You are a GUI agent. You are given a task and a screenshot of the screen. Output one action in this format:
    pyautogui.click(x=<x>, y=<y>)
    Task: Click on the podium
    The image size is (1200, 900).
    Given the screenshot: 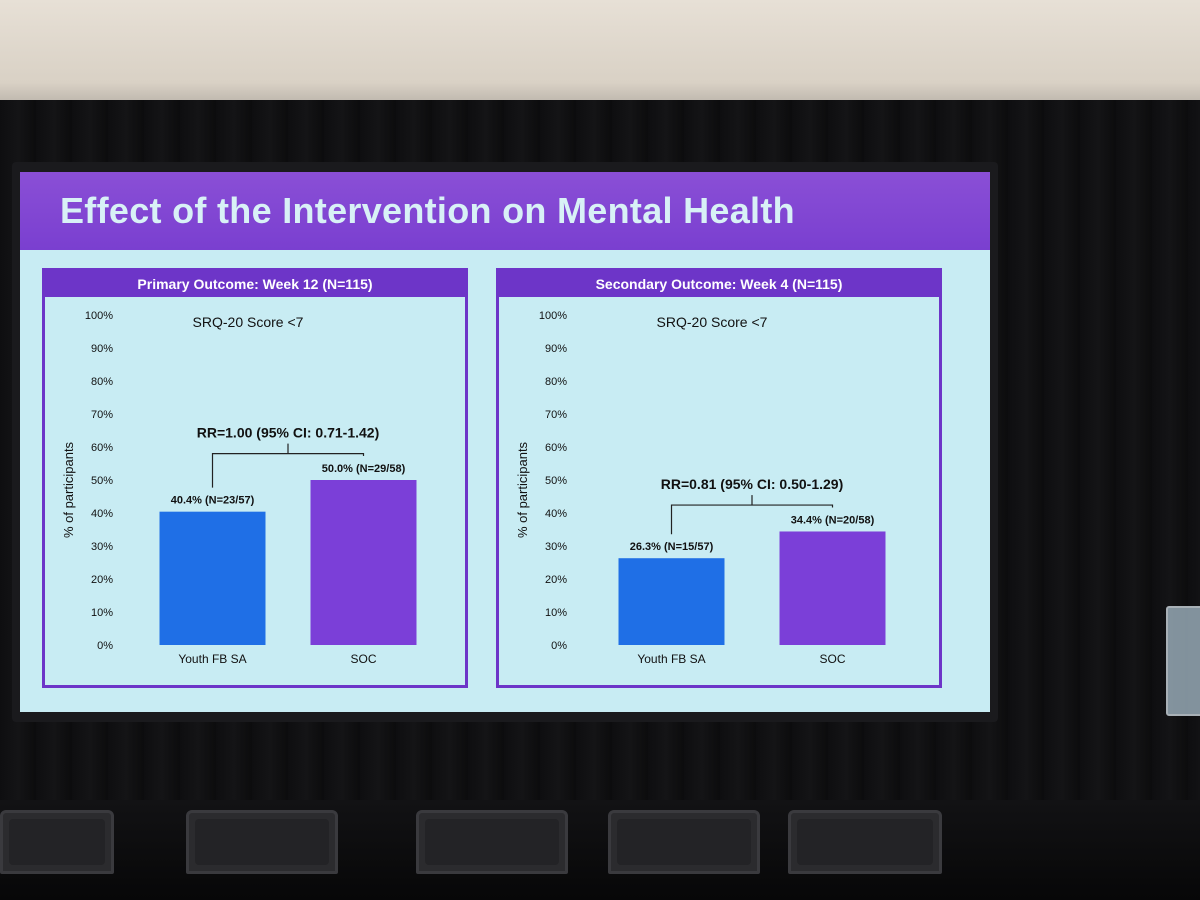 What is the action you would take?
    pyautogui.click(x=1183, y=661)
    